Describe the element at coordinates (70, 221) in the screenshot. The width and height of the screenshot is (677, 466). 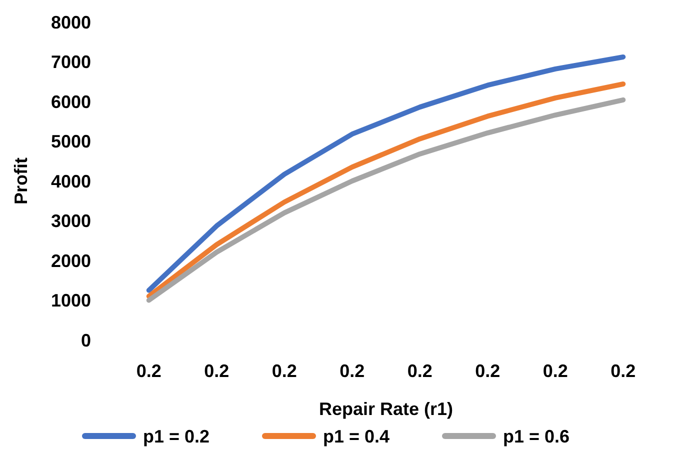
I see `y-tick-label: 3000` at that location.